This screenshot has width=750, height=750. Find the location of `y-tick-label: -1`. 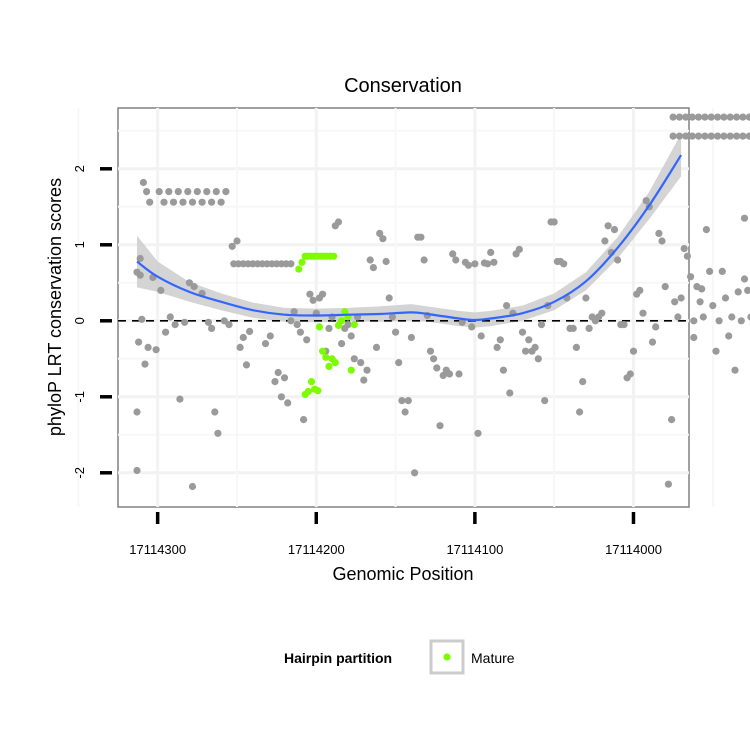

y-tick-label: -1 is located at coordinates (79, 397).